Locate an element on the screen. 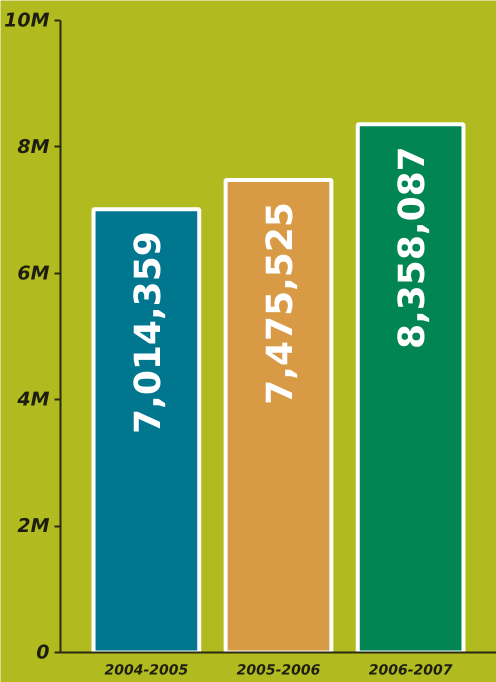 The image size is (496, 682). x-tick-label: 2005-2006 is located at coordinates (278, 670).